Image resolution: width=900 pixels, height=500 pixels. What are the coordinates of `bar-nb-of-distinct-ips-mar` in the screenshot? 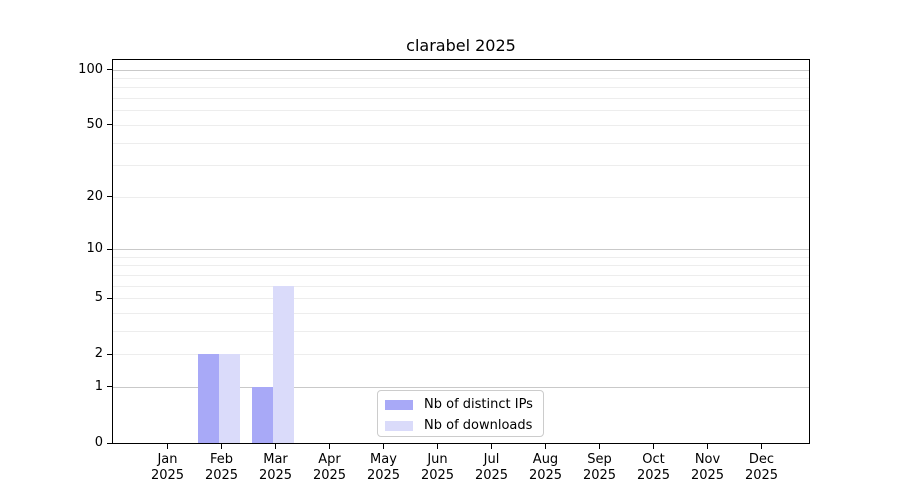 It's located at (262, 414).